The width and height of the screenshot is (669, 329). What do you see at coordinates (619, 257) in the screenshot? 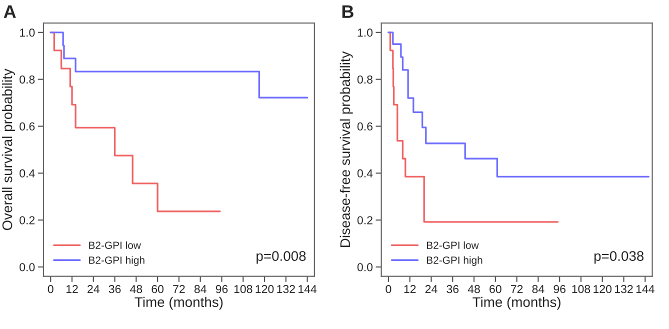
I see `annotation: p=0.038` at bounding box center [619, 257].